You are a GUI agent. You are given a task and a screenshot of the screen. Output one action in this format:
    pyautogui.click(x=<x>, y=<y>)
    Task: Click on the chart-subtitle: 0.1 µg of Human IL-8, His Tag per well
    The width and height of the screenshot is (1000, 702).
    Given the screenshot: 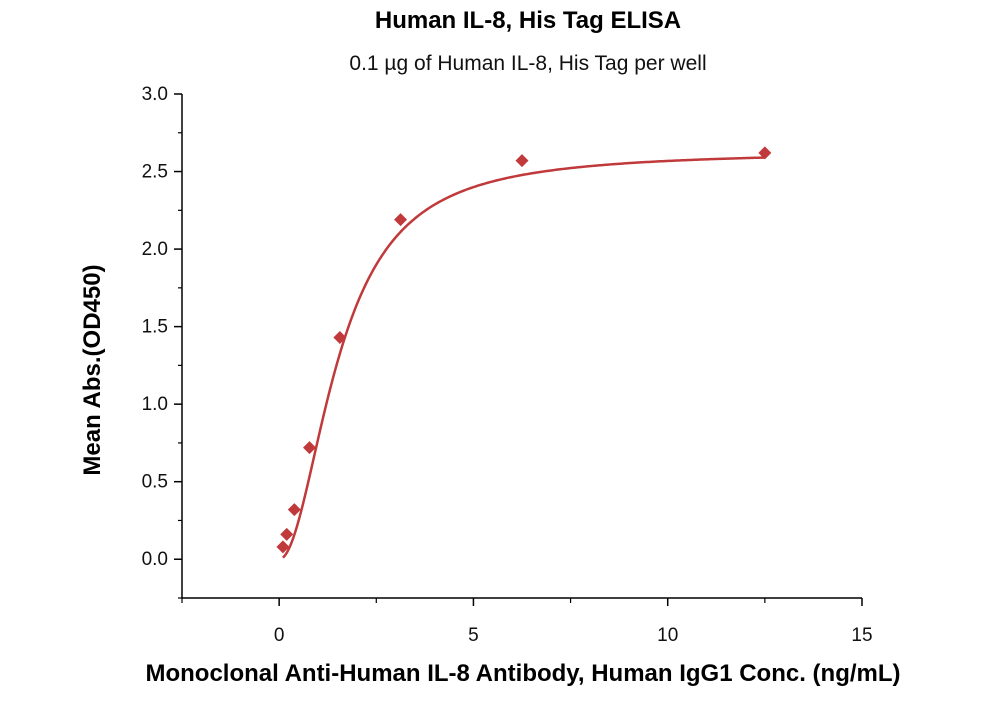 What is the action you would take?
    pyautogui.click(x=527, y=63)
    